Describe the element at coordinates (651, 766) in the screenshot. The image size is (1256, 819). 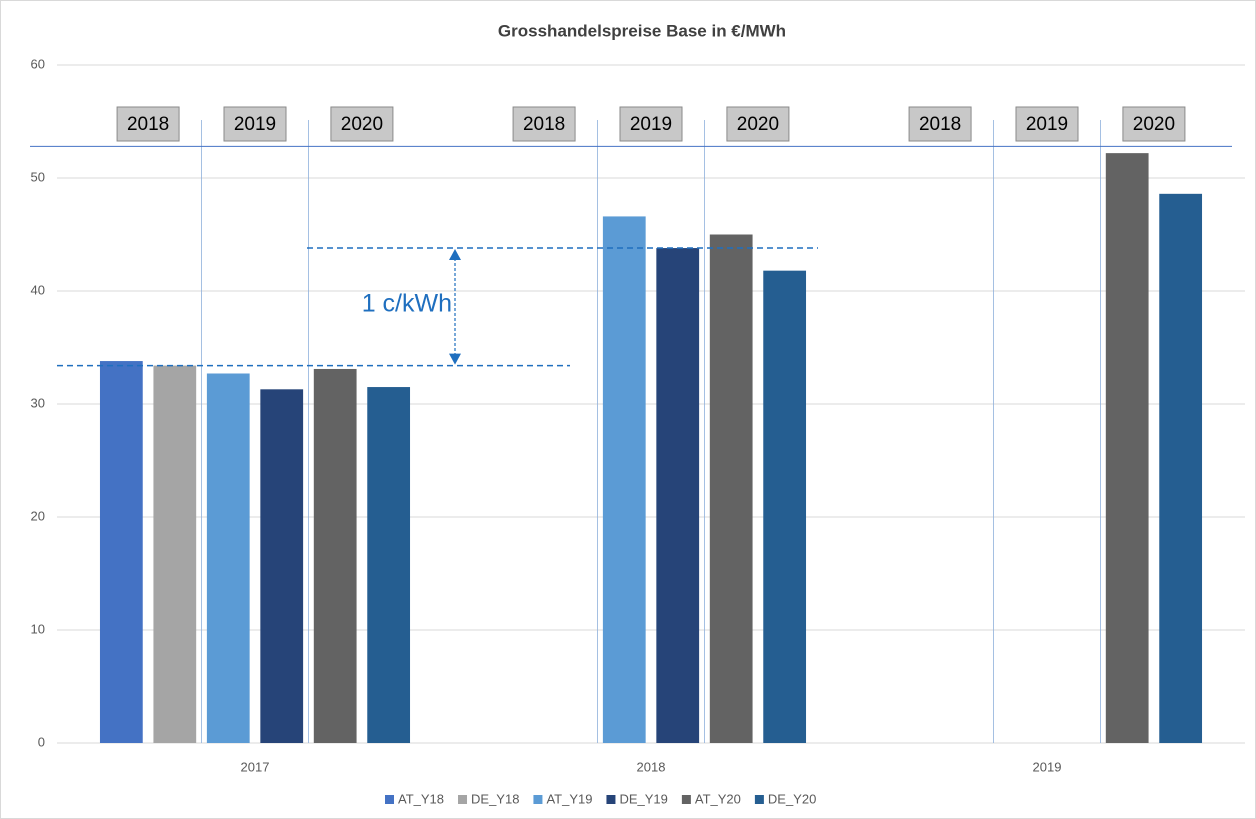
I see `x-tick-label: 2018` at that location.